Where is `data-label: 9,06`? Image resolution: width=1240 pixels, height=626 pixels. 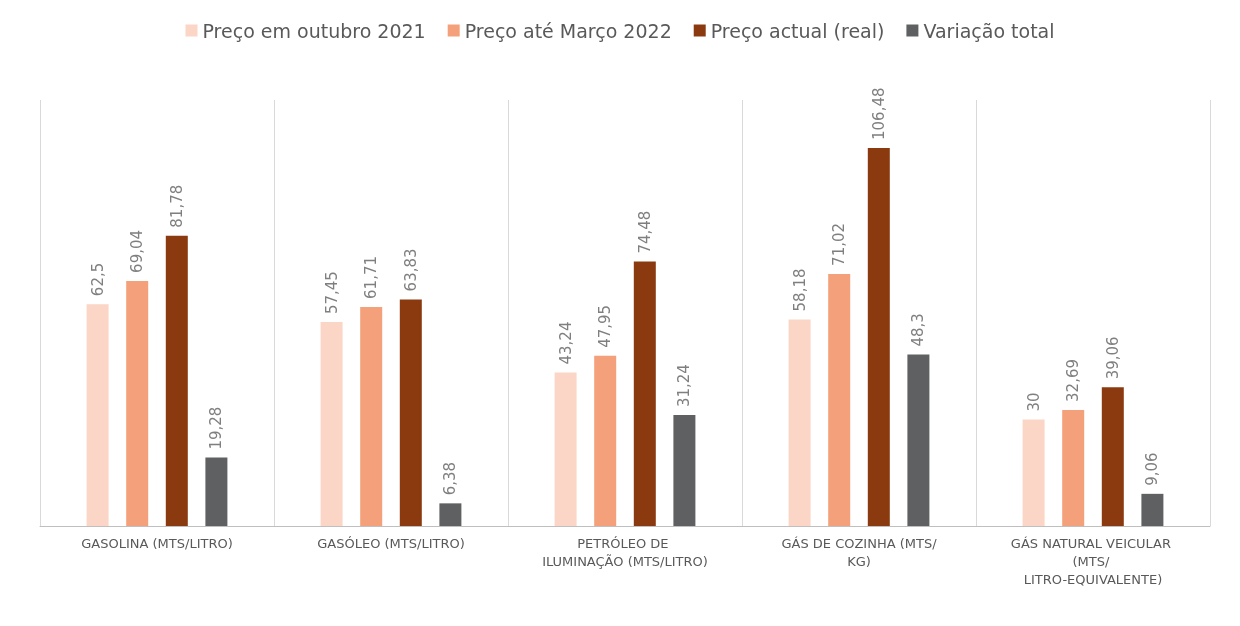
data-label: 9,06 is located at coordinates (1152, 469).